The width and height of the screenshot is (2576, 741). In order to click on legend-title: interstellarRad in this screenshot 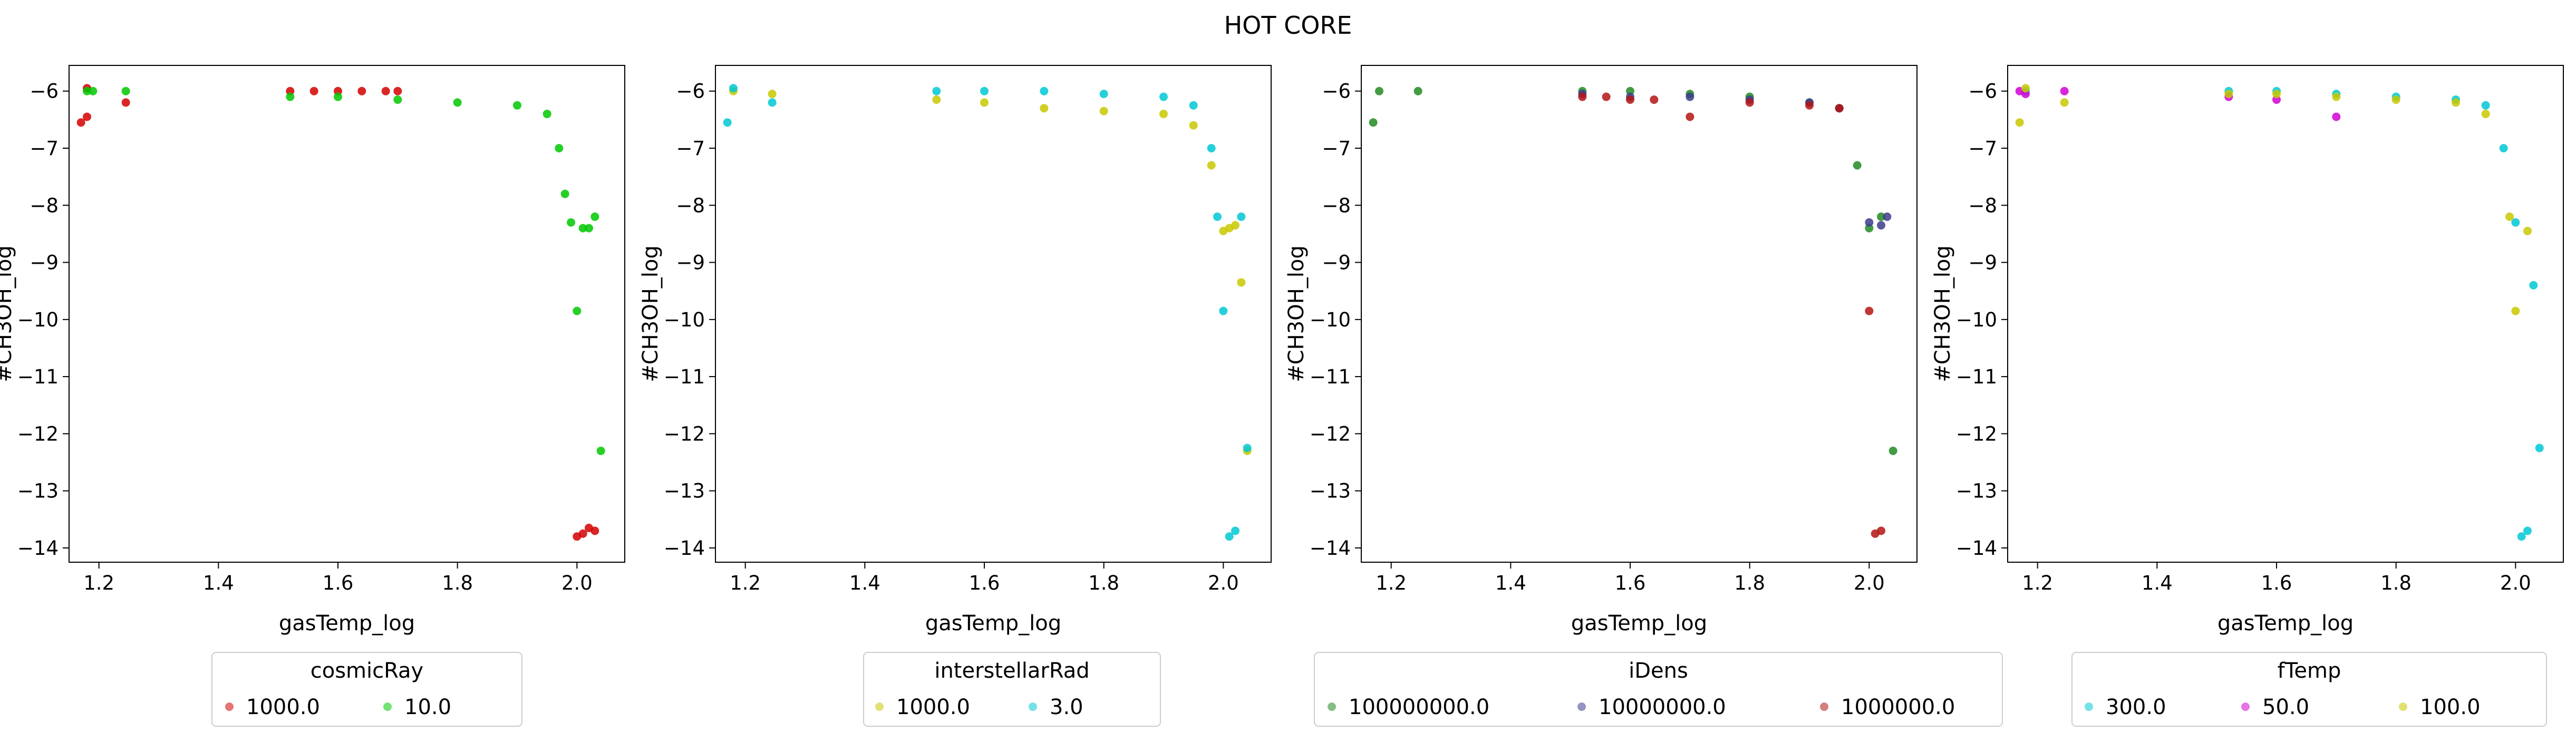, I will do `click(1011, 671)`.